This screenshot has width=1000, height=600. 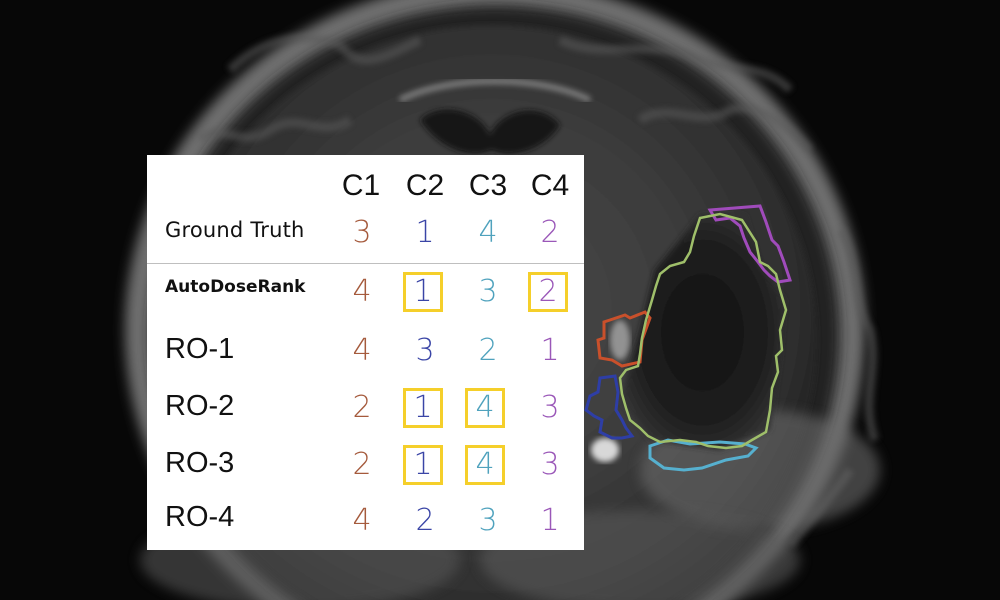 What do you see at coordinates (425, 185) in the screenshot?
I see `col-header-c2: C2` at bounding box center [425, 185].